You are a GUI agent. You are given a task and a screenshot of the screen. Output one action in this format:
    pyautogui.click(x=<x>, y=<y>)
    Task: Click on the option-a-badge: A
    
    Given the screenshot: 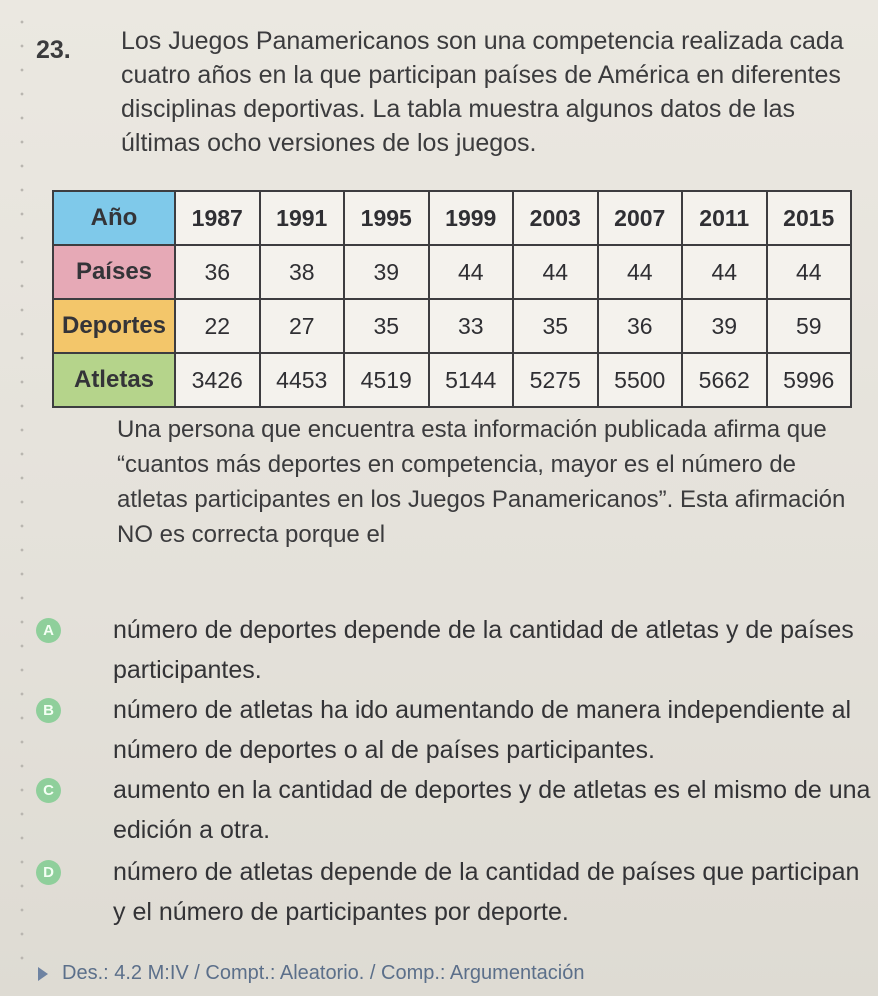 What is the action you would take?
    pyautogui.click(x=48, y=630)
    